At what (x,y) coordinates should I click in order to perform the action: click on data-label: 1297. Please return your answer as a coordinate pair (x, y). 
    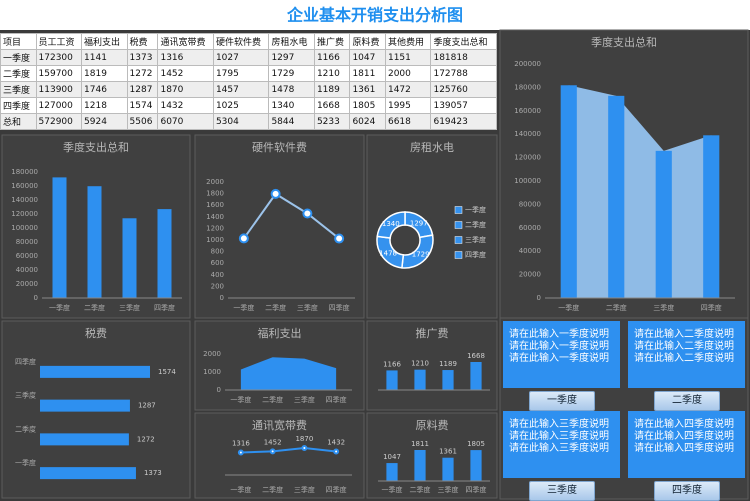
    Looking at the image, I should click on (419, 224).